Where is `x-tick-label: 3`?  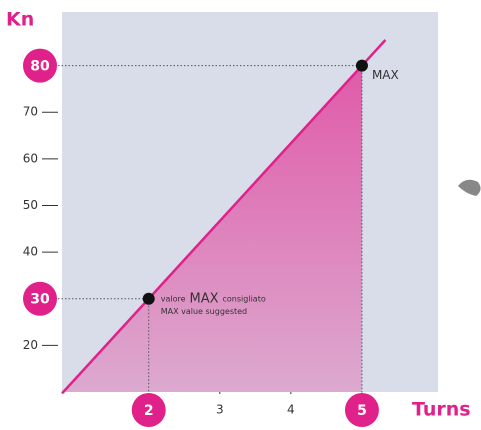 x-tick-label: 3 is located at coordinates (220, 410).